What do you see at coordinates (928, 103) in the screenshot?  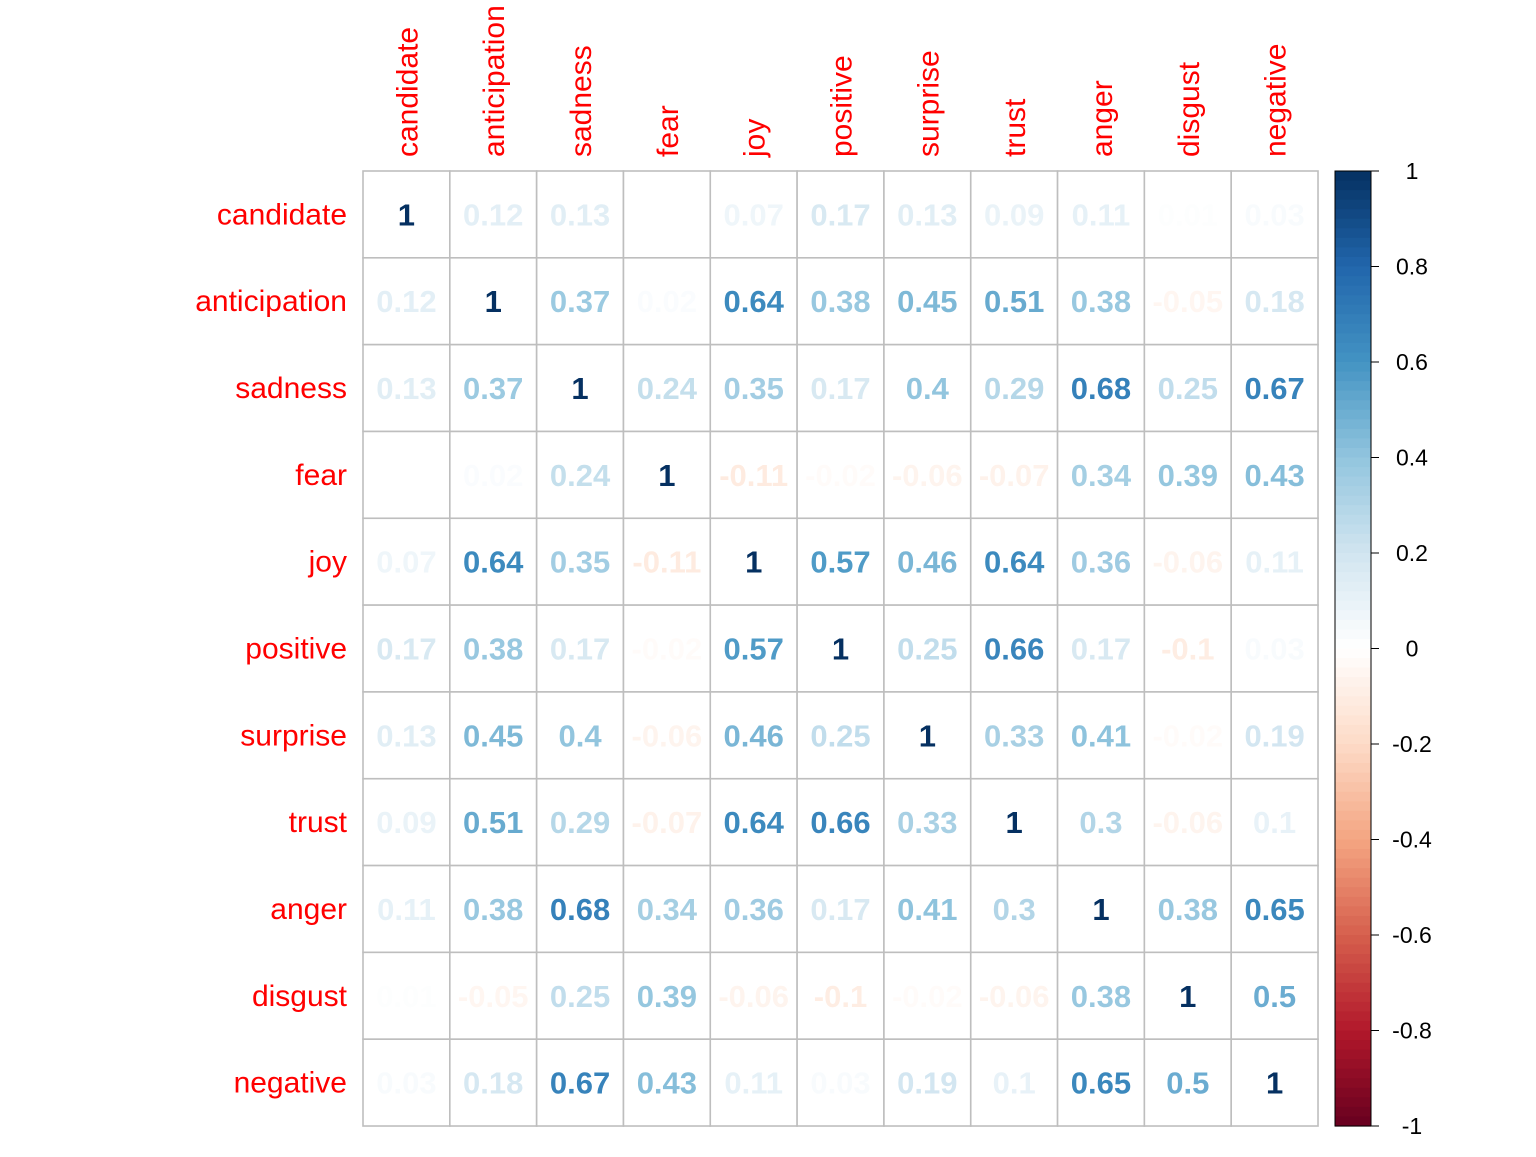 I see `column-label-surprise: surprise` at bounding box center [928, 103].